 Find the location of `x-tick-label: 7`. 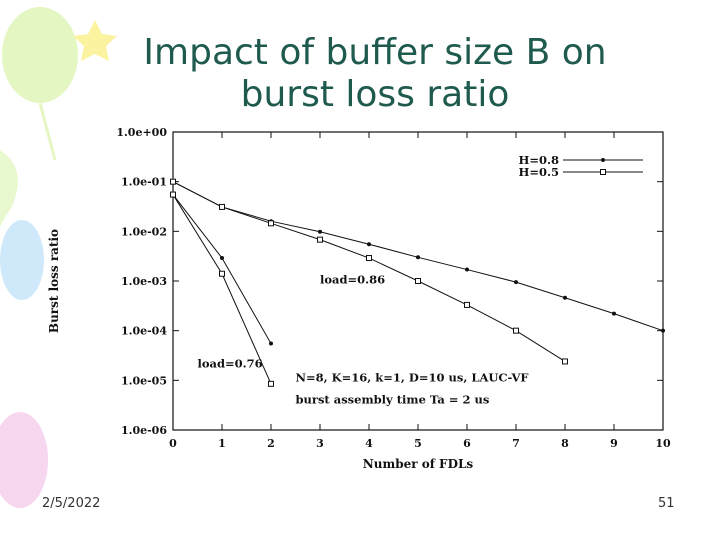

x-tick-label: 7 is located at coordinates (516, 443).